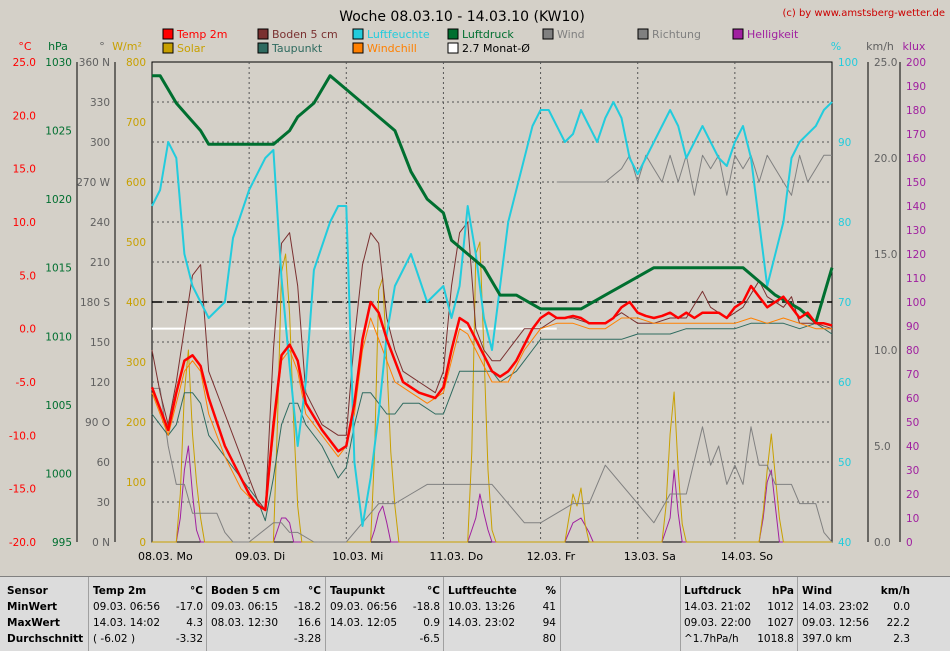 Image resolution: width=950 pixels, height=651 pixels. What do you see at coordinates (551, 556) in the screenshot?
I see `x-tick-label: 12.03. Fr` at bounding box center [551, 556].